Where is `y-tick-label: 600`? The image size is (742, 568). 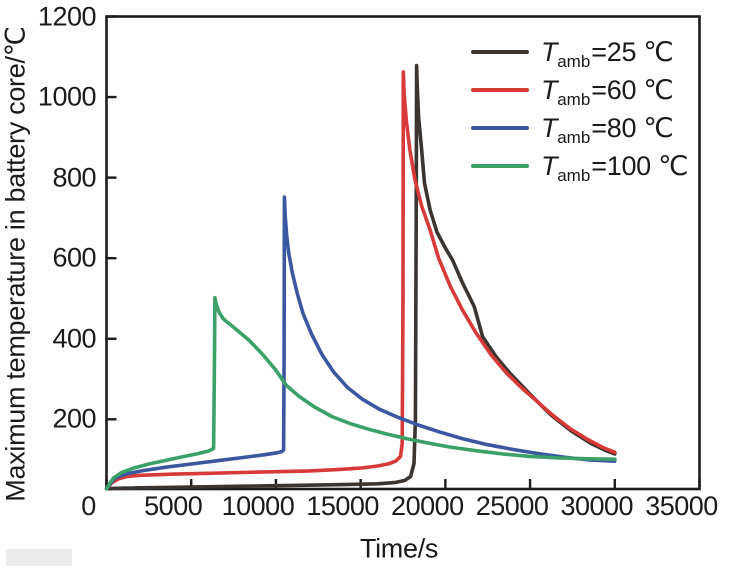
y-tick-label: 600 is located at coordinates (74, 257).